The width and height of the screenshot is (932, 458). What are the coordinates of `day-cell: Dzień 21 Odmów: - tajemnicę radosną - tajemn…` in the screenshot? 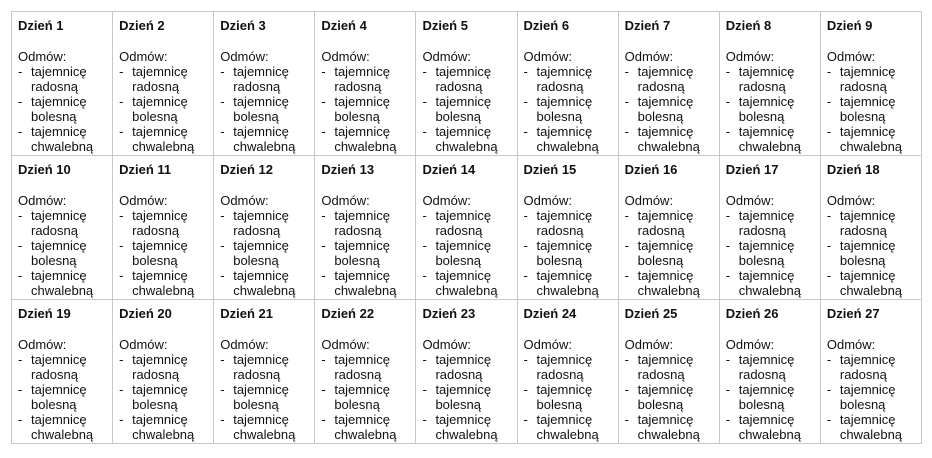 It's located at (264, 371).